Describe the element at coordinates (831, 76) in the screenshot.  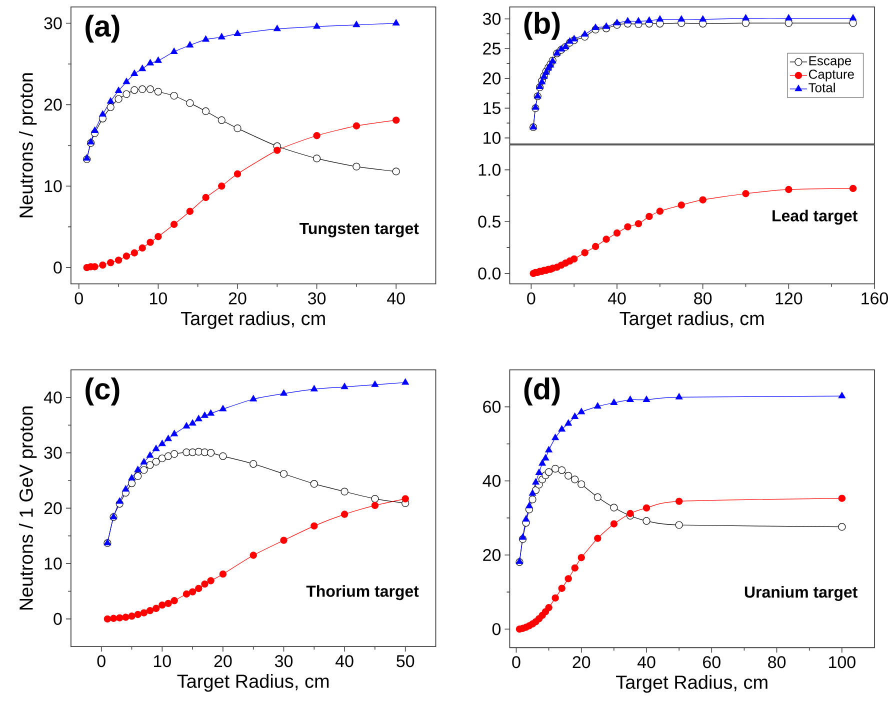
I see `legend-label: Capture` at that location.